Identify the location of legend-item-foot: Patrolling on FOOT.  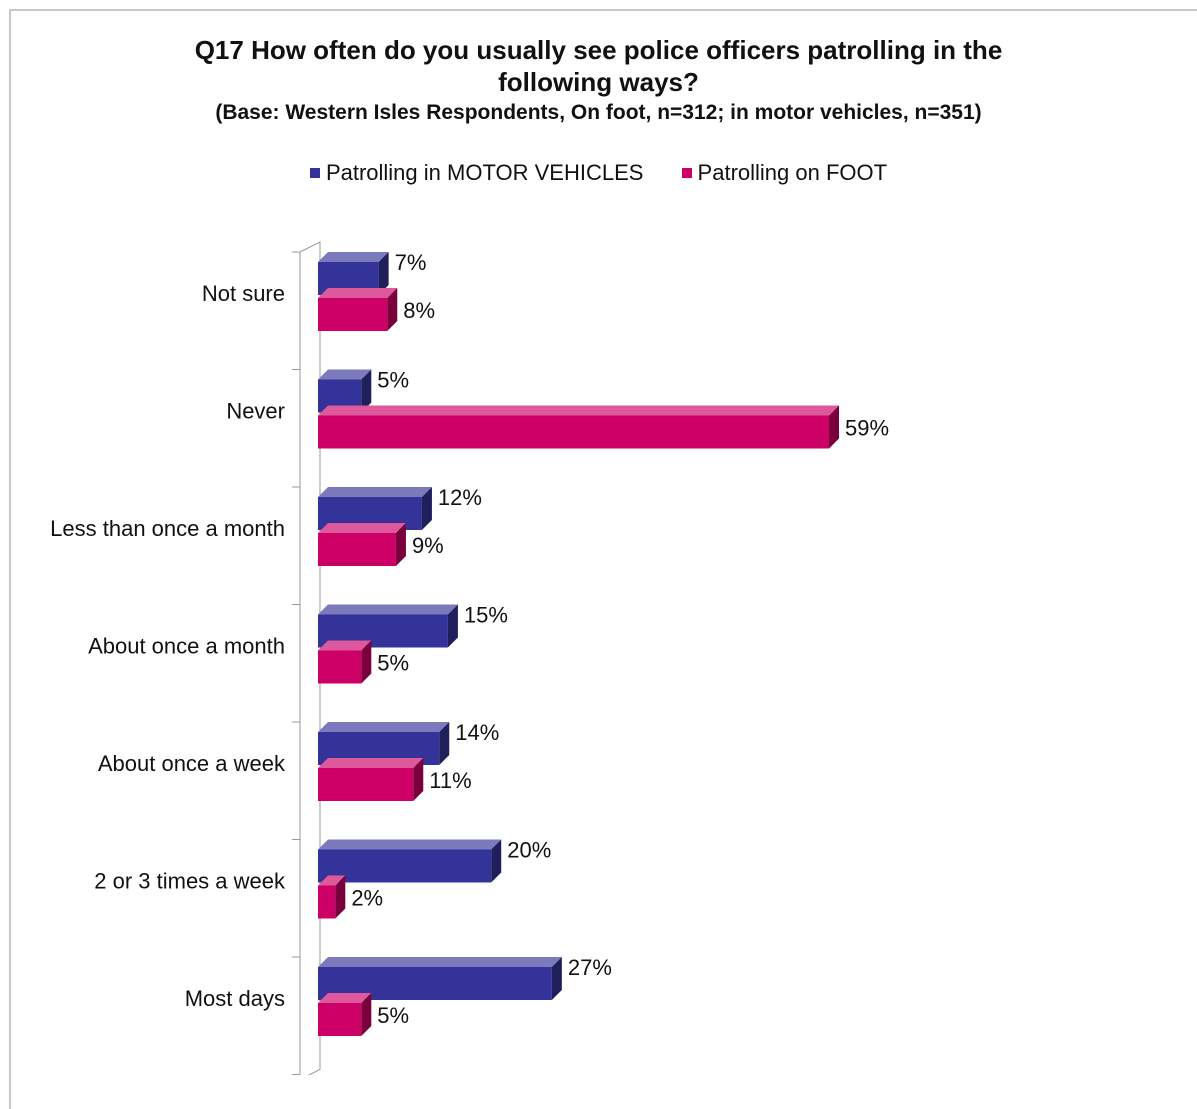
(784, 173).